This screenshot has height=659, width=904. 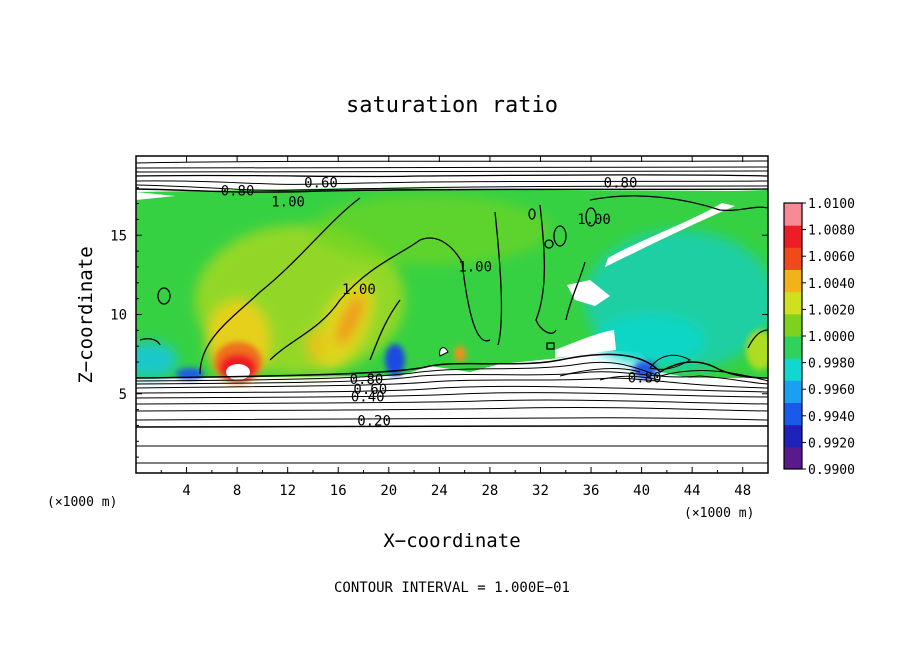 I want to click on y-unit-label: (×1000 m), so click(x=82, y=502).